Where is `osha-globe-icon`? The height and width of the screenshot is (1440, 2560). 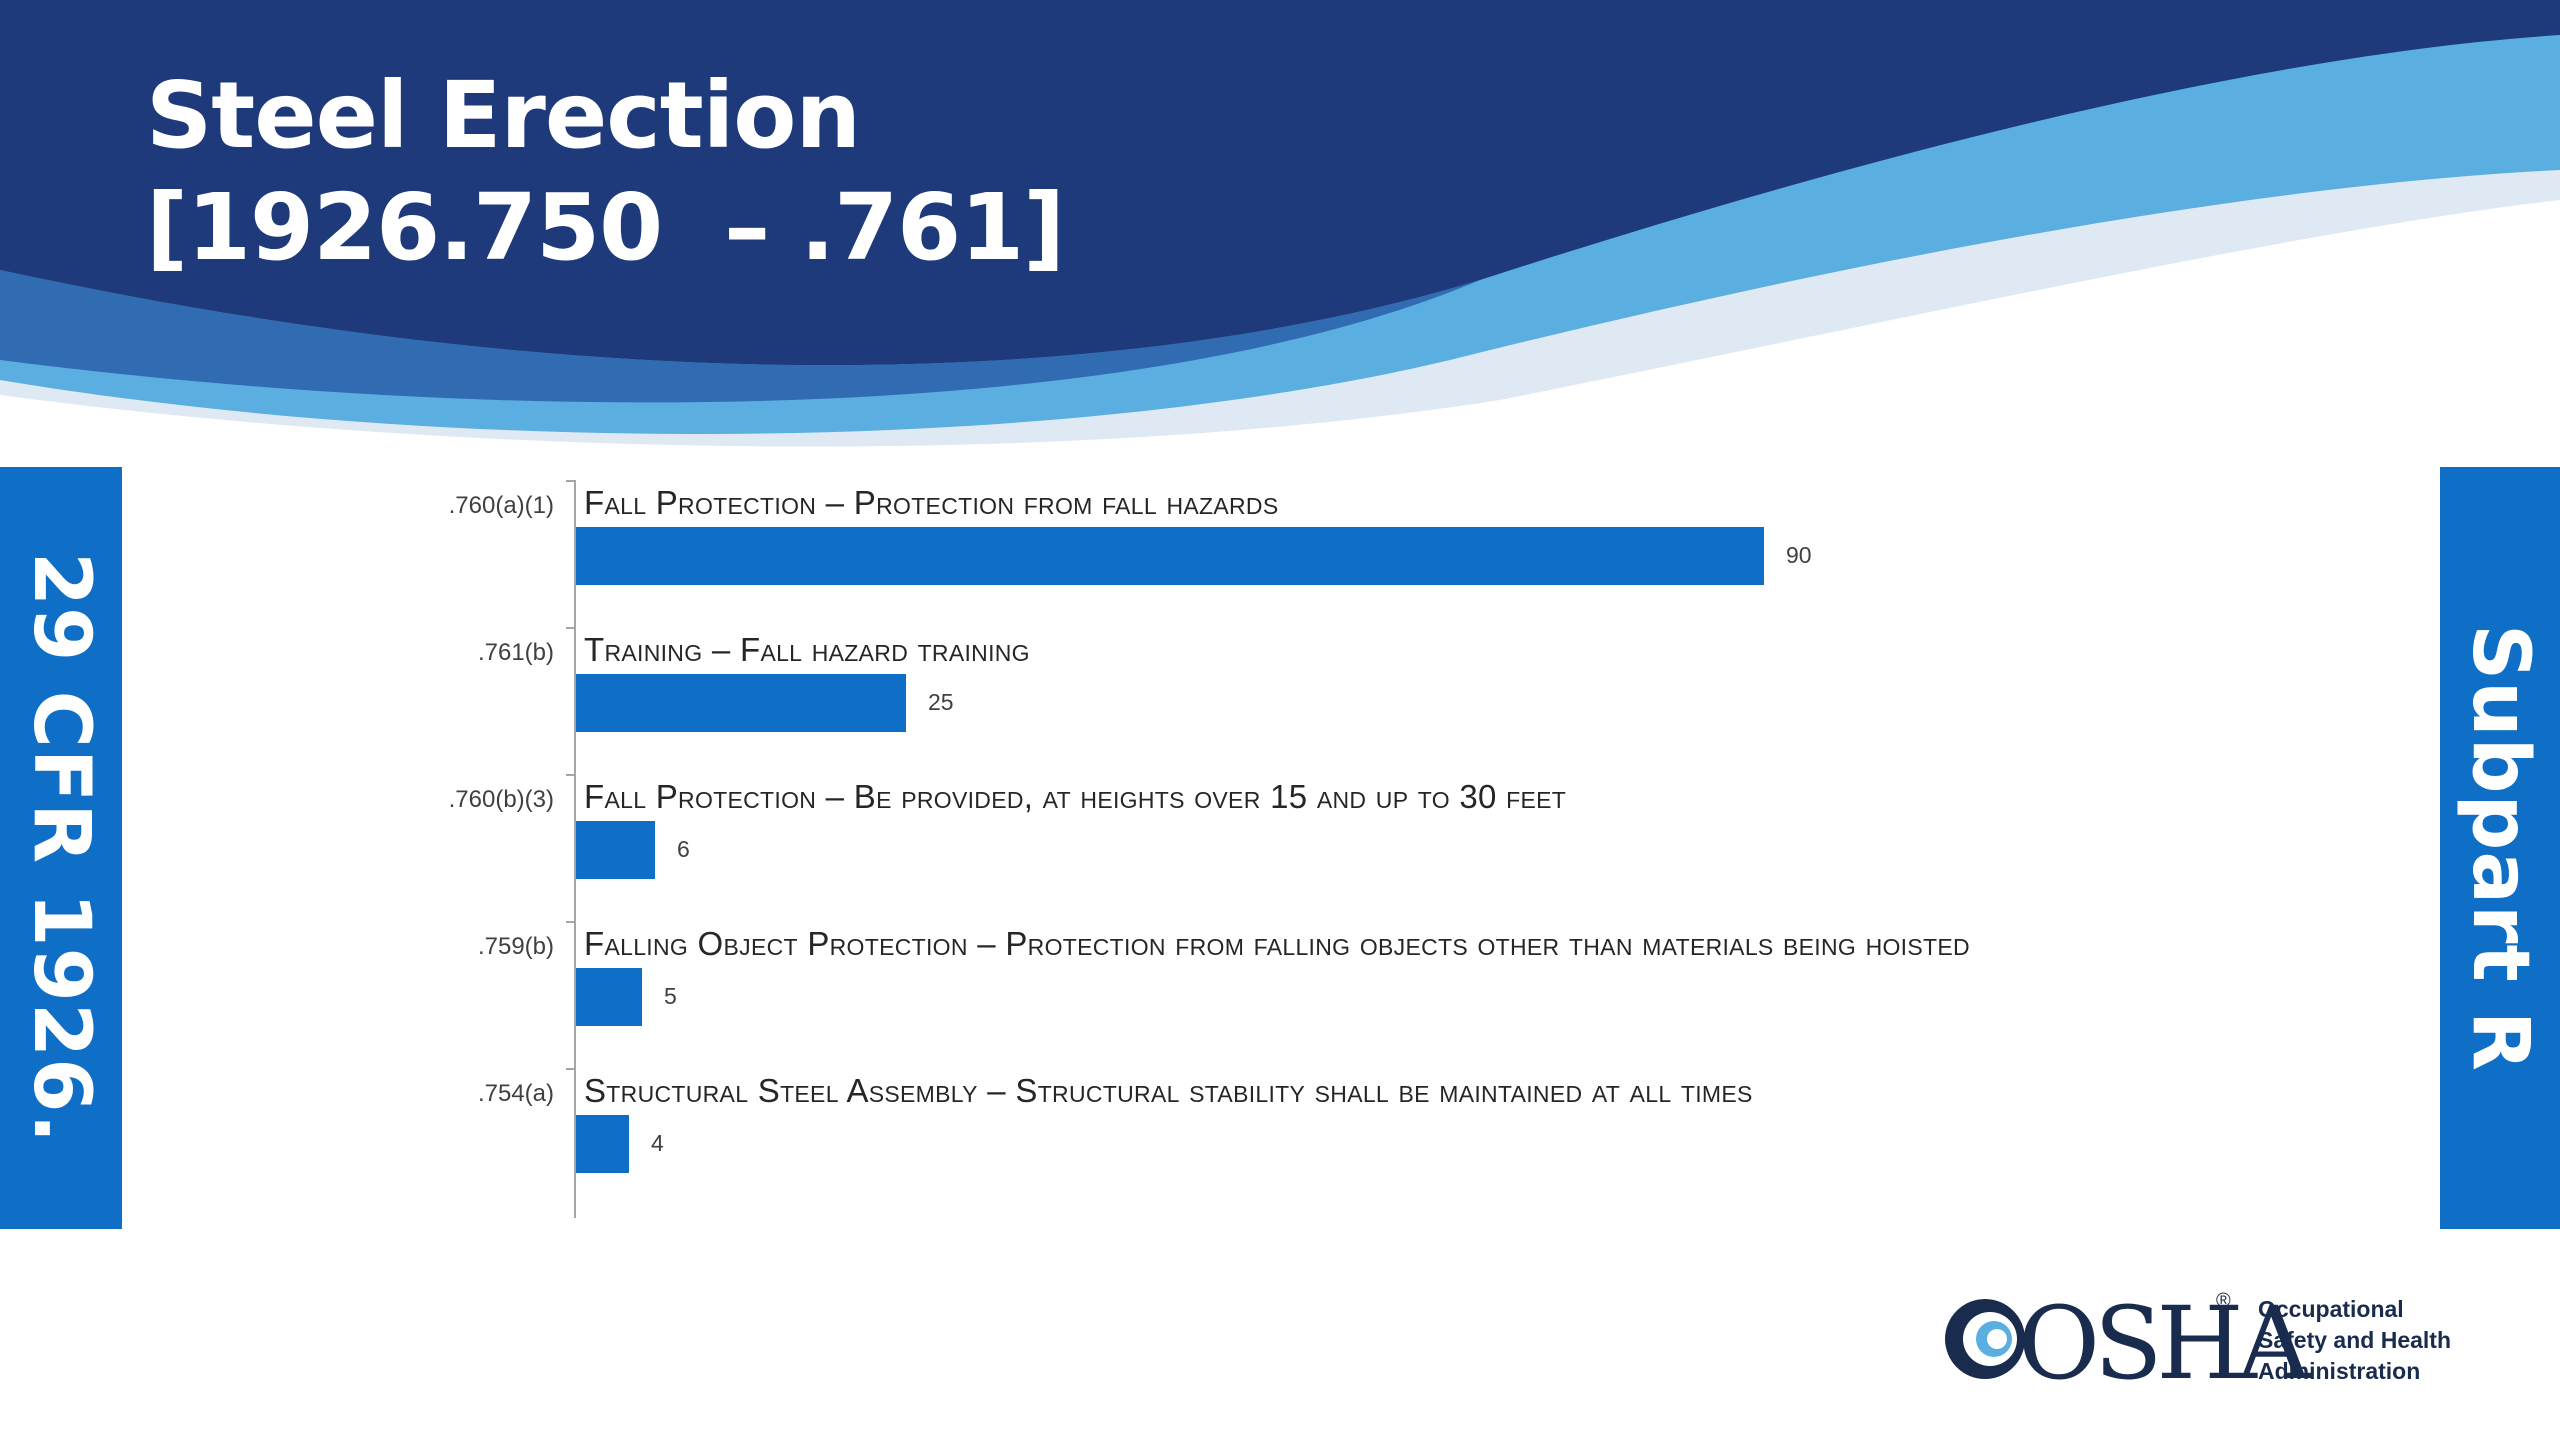
osha-globe-icon is located at coordinates (1985, 1339).